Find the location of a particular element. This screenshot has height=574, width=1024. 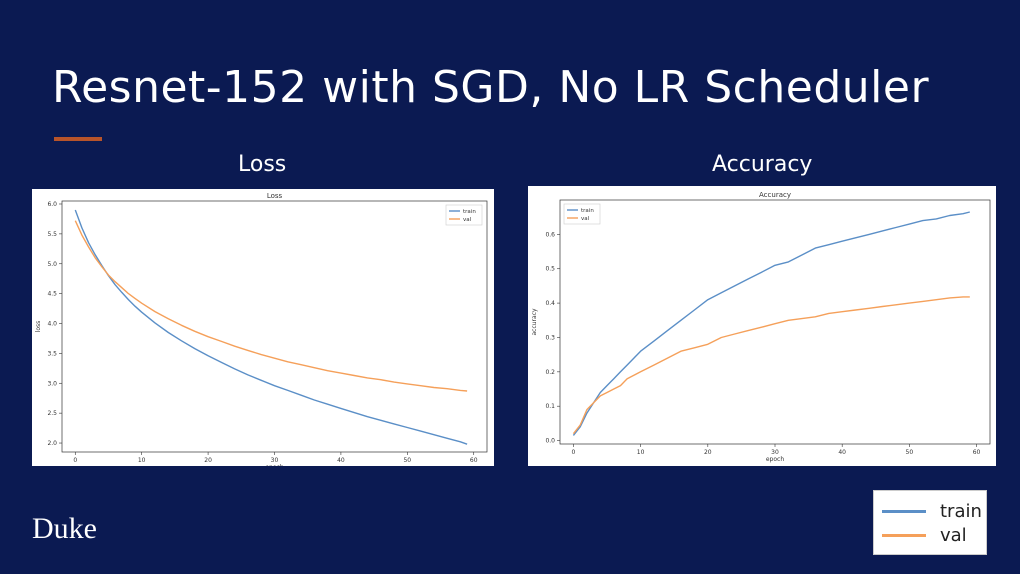

y-tick-label: 5.5 is located at coordinates (52, 234).